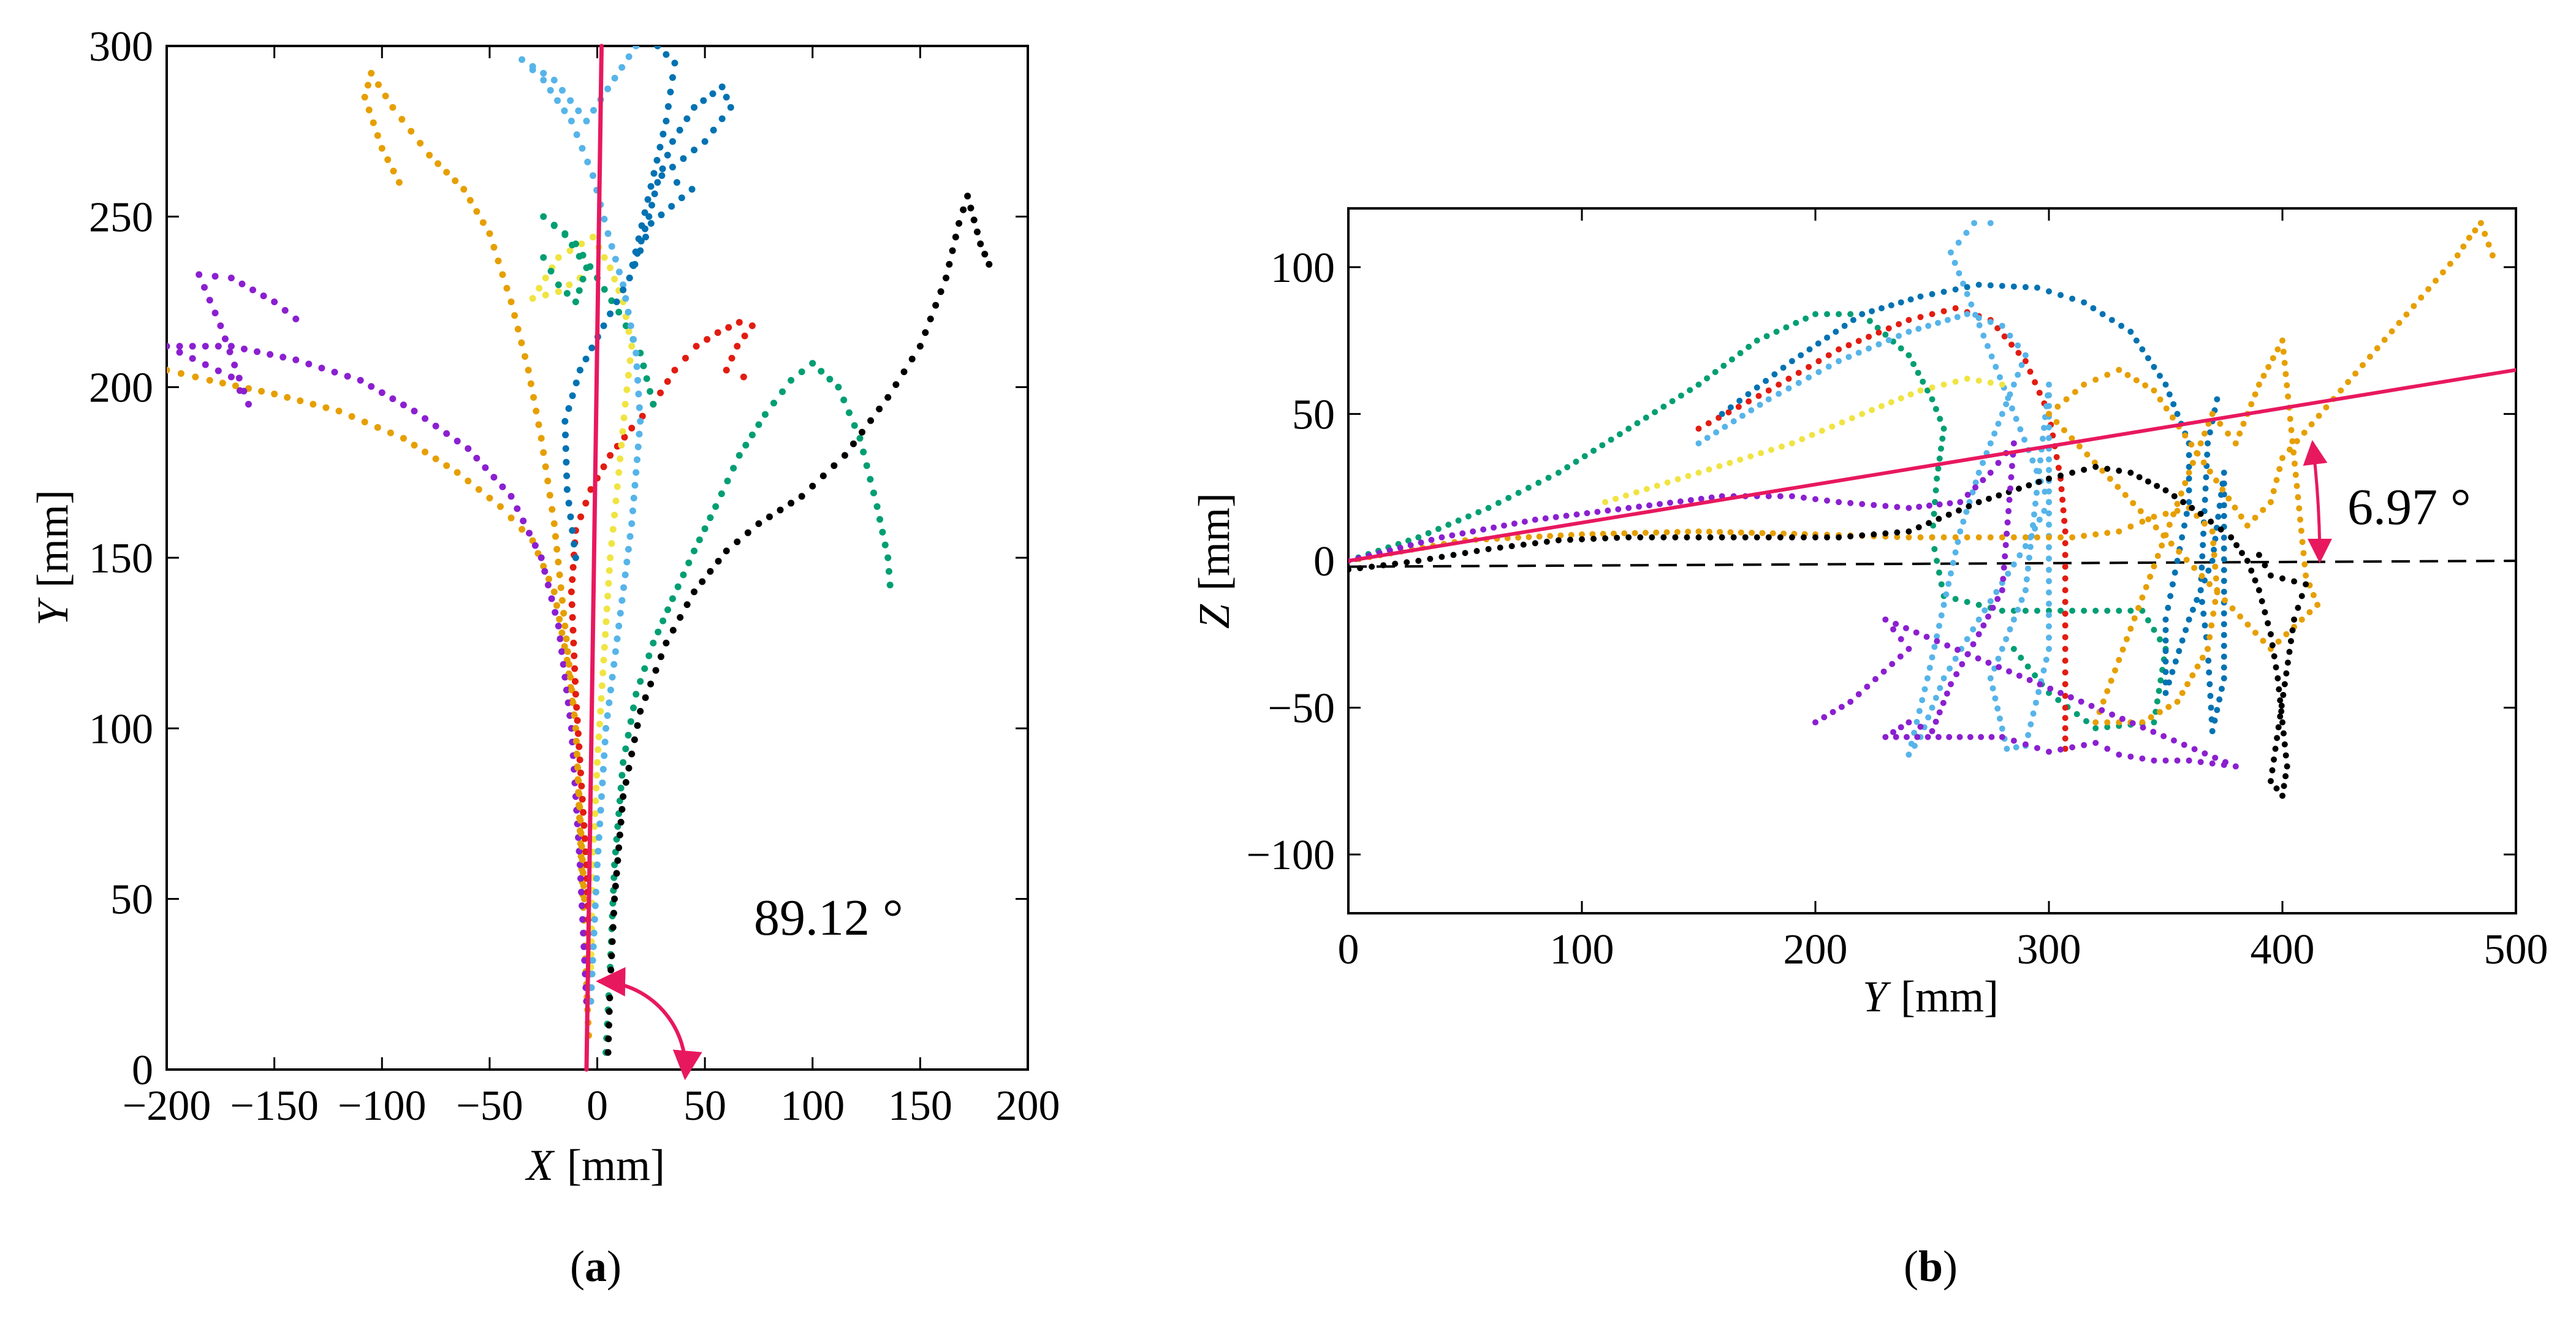  What do you see at coordinates (595, 1266) in the screenshot?
I see `caption-a: (a)` at bounding box center [595, 1266].